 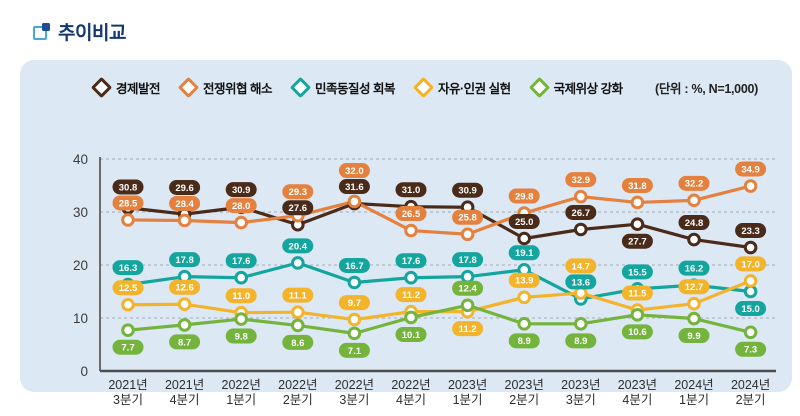 I want to click on legend-item: 경제발전, so click(x=125, y=87).